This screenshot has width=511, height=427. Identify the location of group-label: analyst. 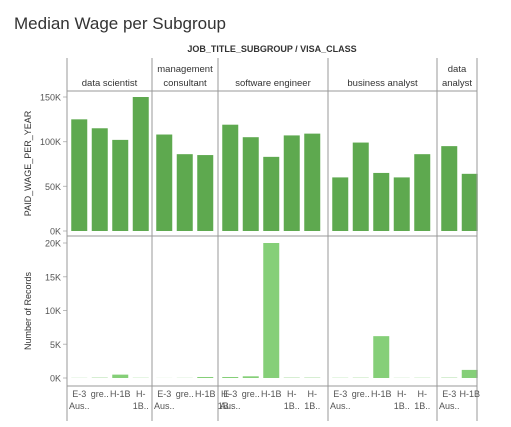
(457, 83).